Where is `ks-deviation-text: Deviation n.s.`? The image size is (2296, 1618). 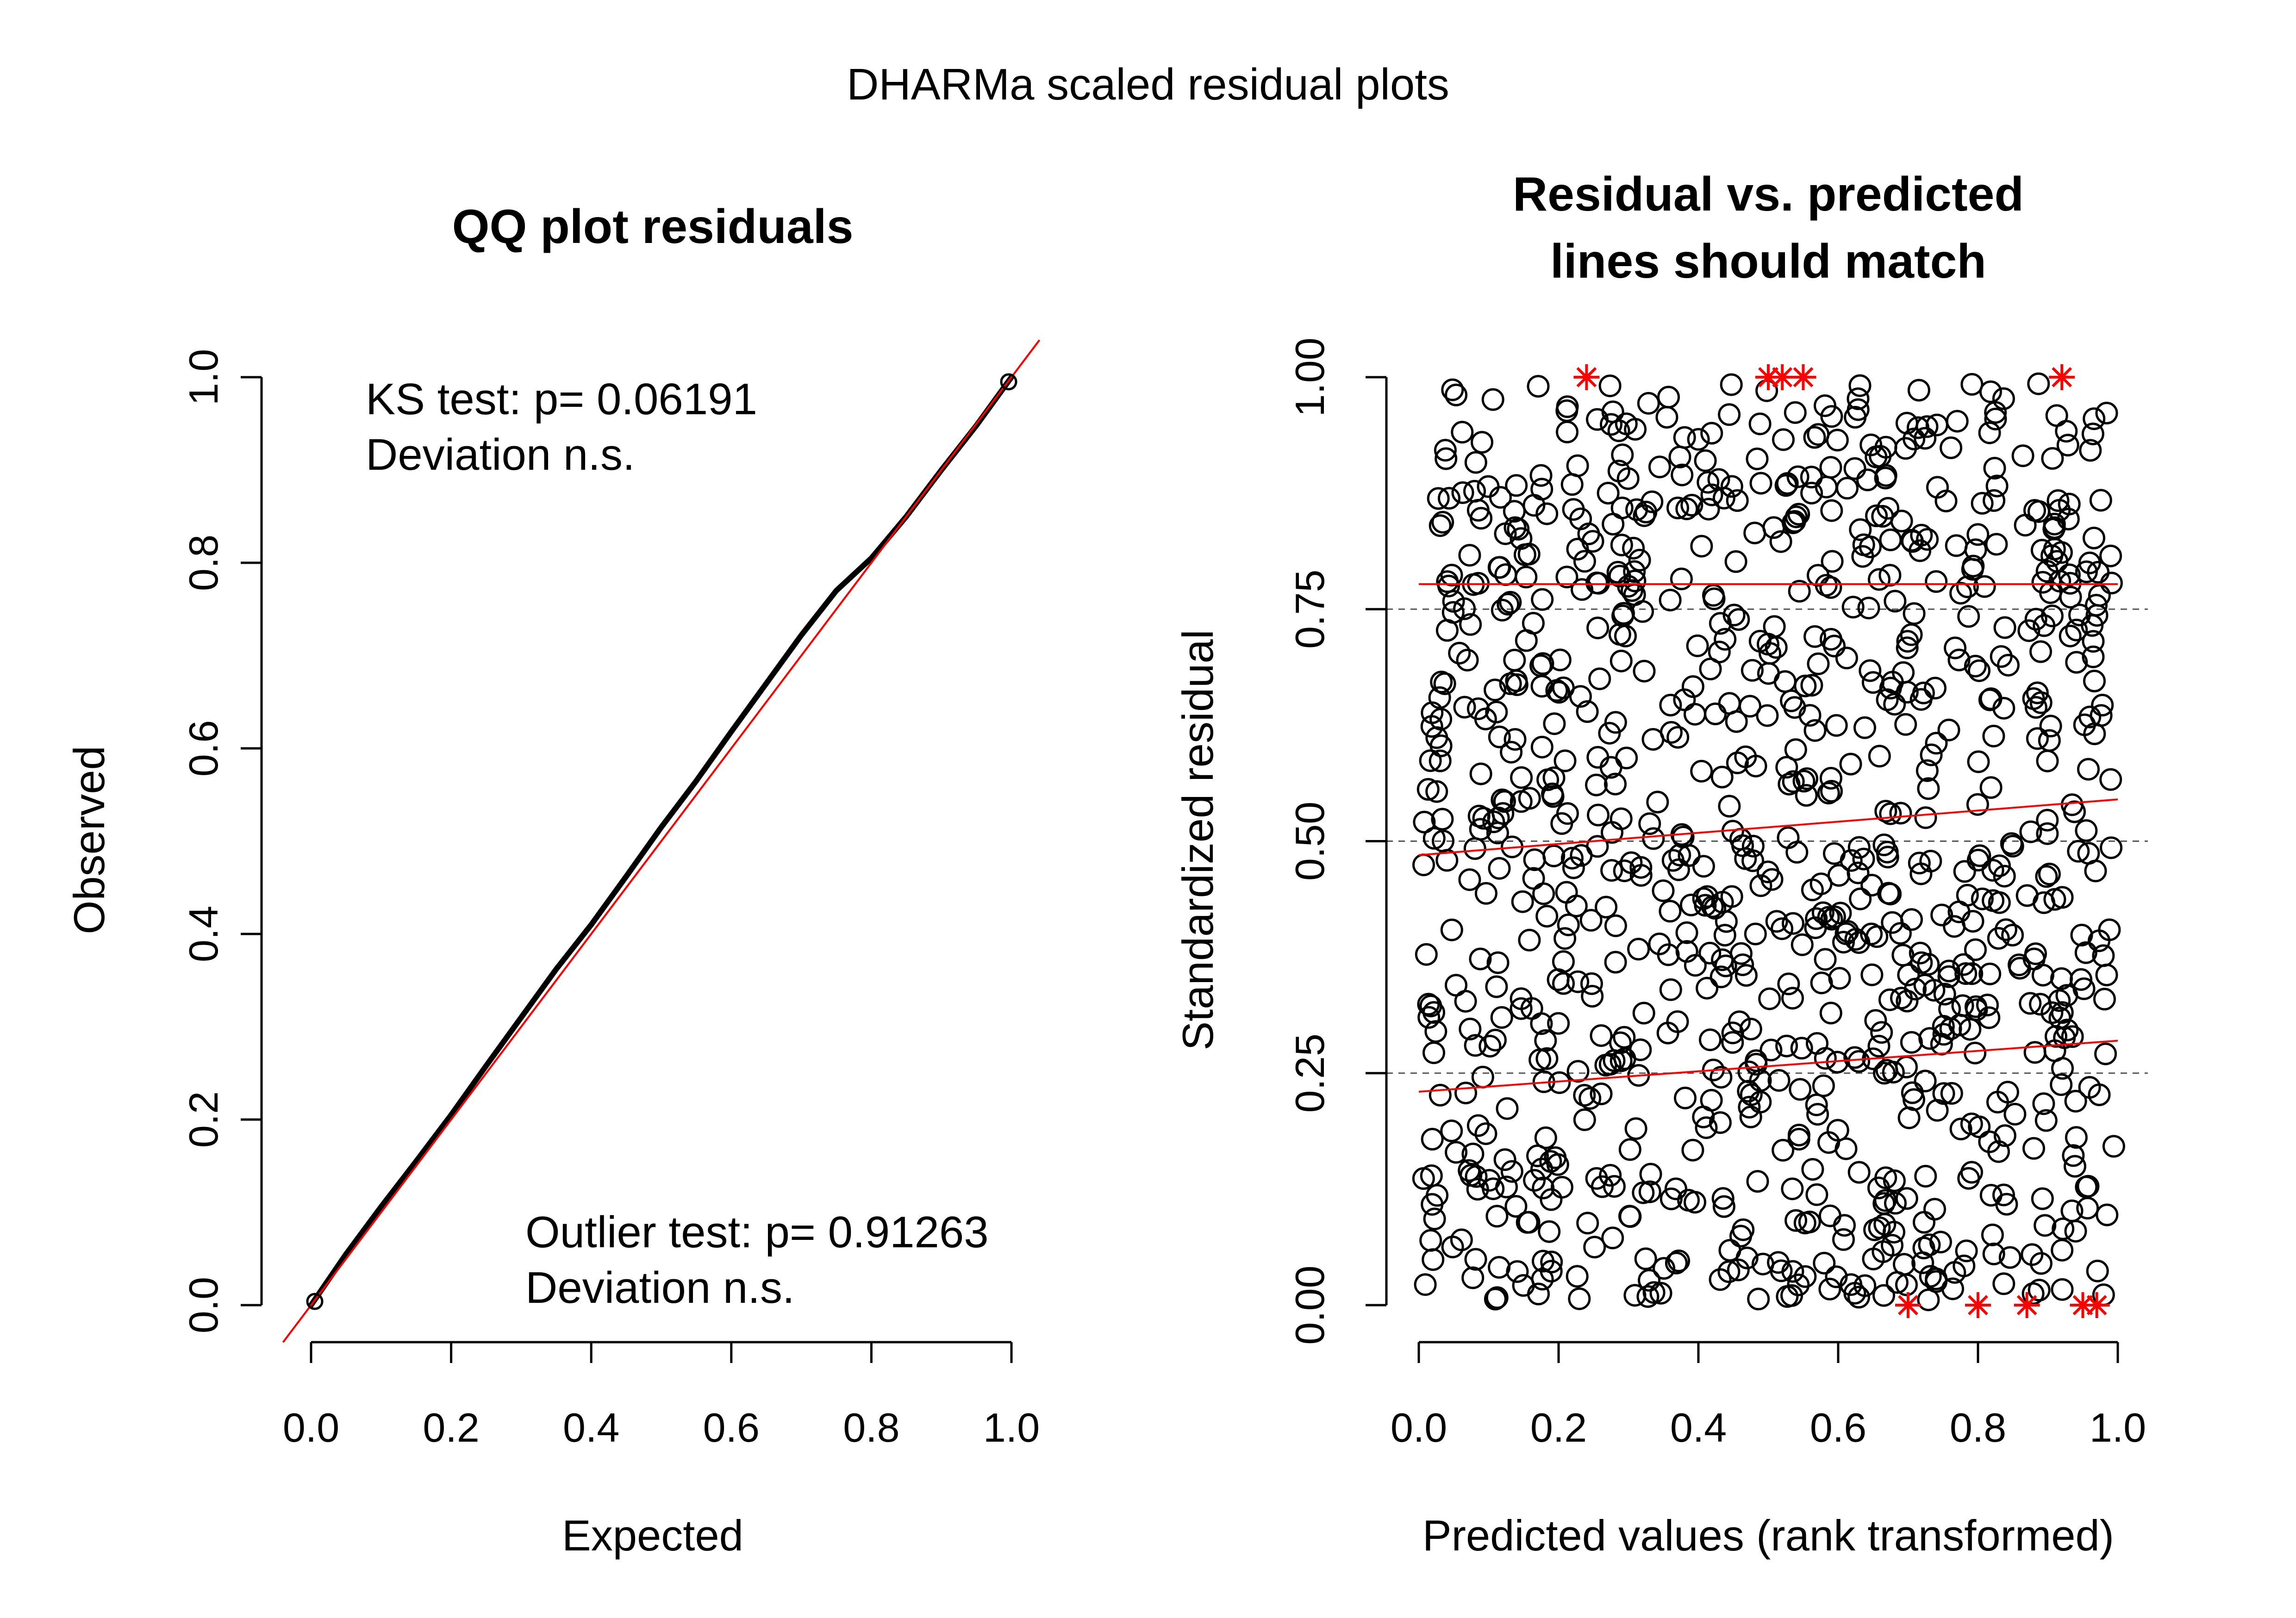 ks-deviation-text: Deviation n.s. is located at coordinates (500, 454).